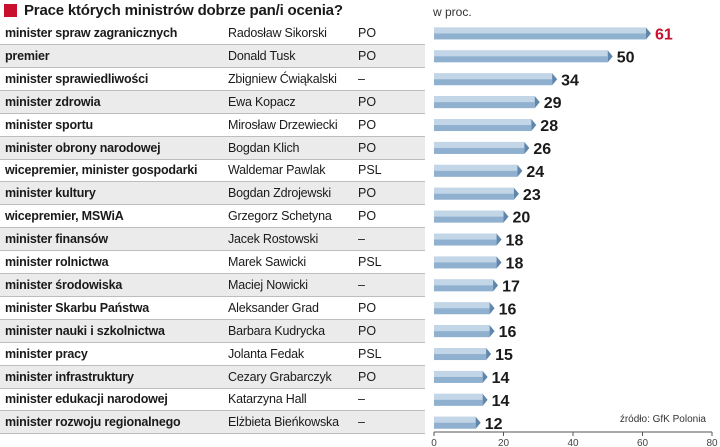 This screenshot has height=447, width=720. What do you see at coordinates (77, 307) in the screenshot?
I see `row-role: minister Skarbu Państwa` at bounding box center [77, 307].